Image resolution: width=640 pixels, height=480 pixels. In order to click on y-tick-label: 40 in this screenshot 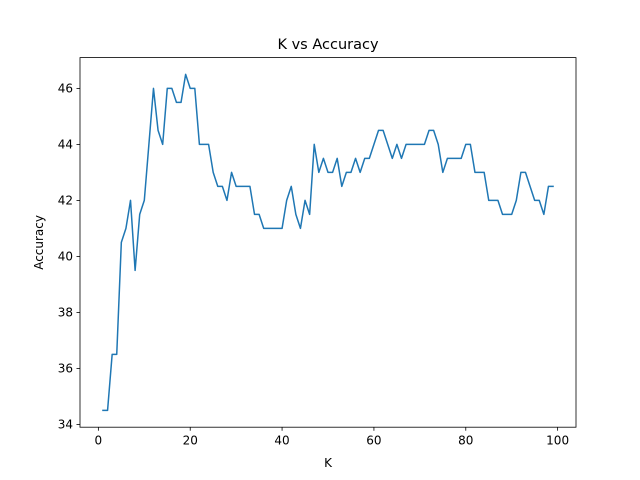, I will do `click(65, 257)`.